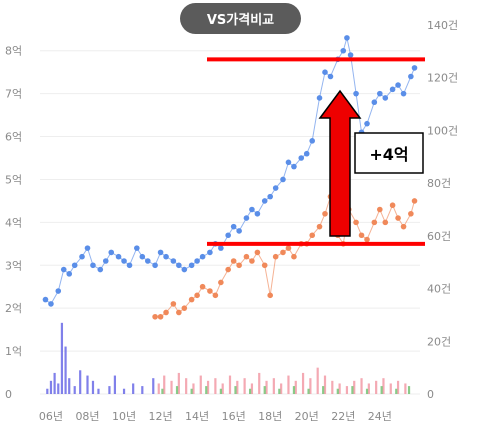 The height and width of the screenshot is (441, 486). What do you see at coordinates (124, 416) in the screenshot?
I see `x-tick-label: 10년` at bounding box center [124, 416].